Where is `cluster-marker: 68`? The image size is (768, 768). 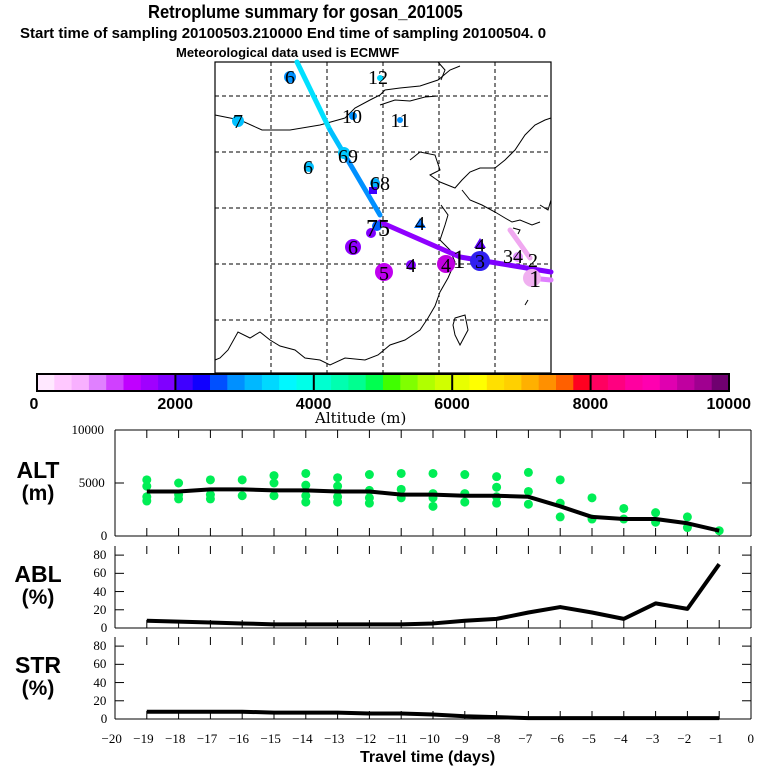 cluster-marker: 68 is located at coordinates (379, 184).